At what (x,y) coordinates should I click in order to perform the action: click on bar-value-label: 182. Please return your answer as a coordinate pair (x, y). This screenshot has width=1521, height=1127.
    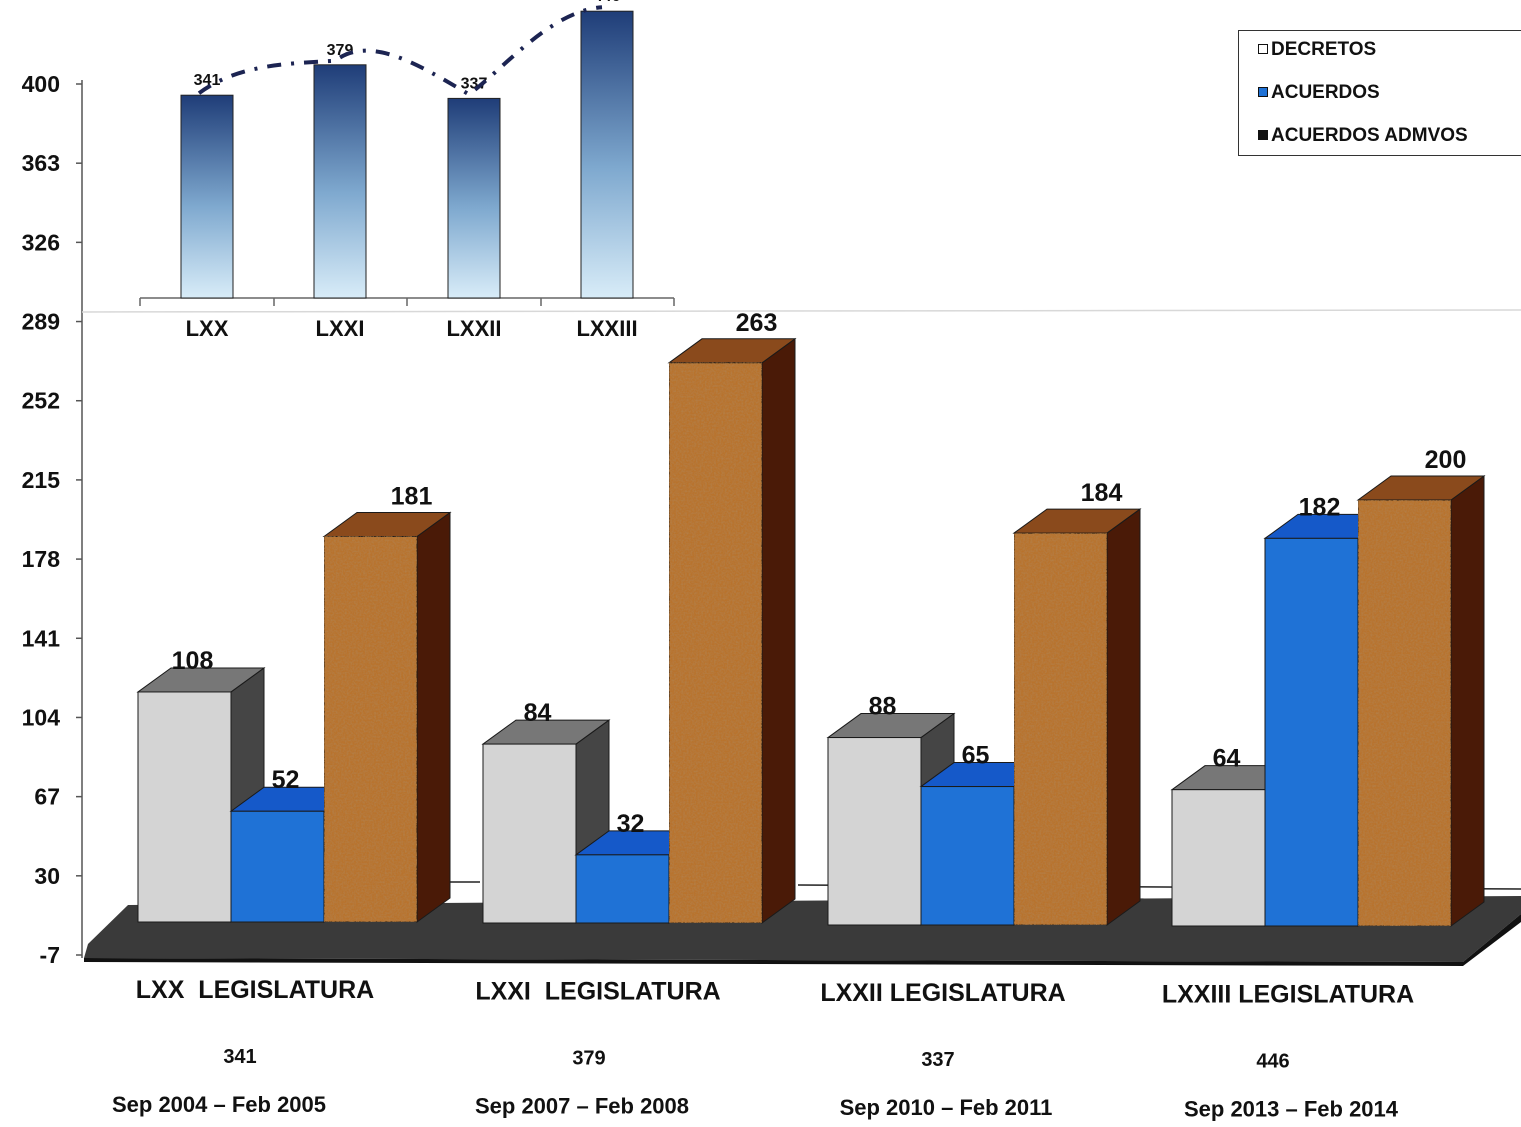
    Looking at the image, I should click on (1320, 507).